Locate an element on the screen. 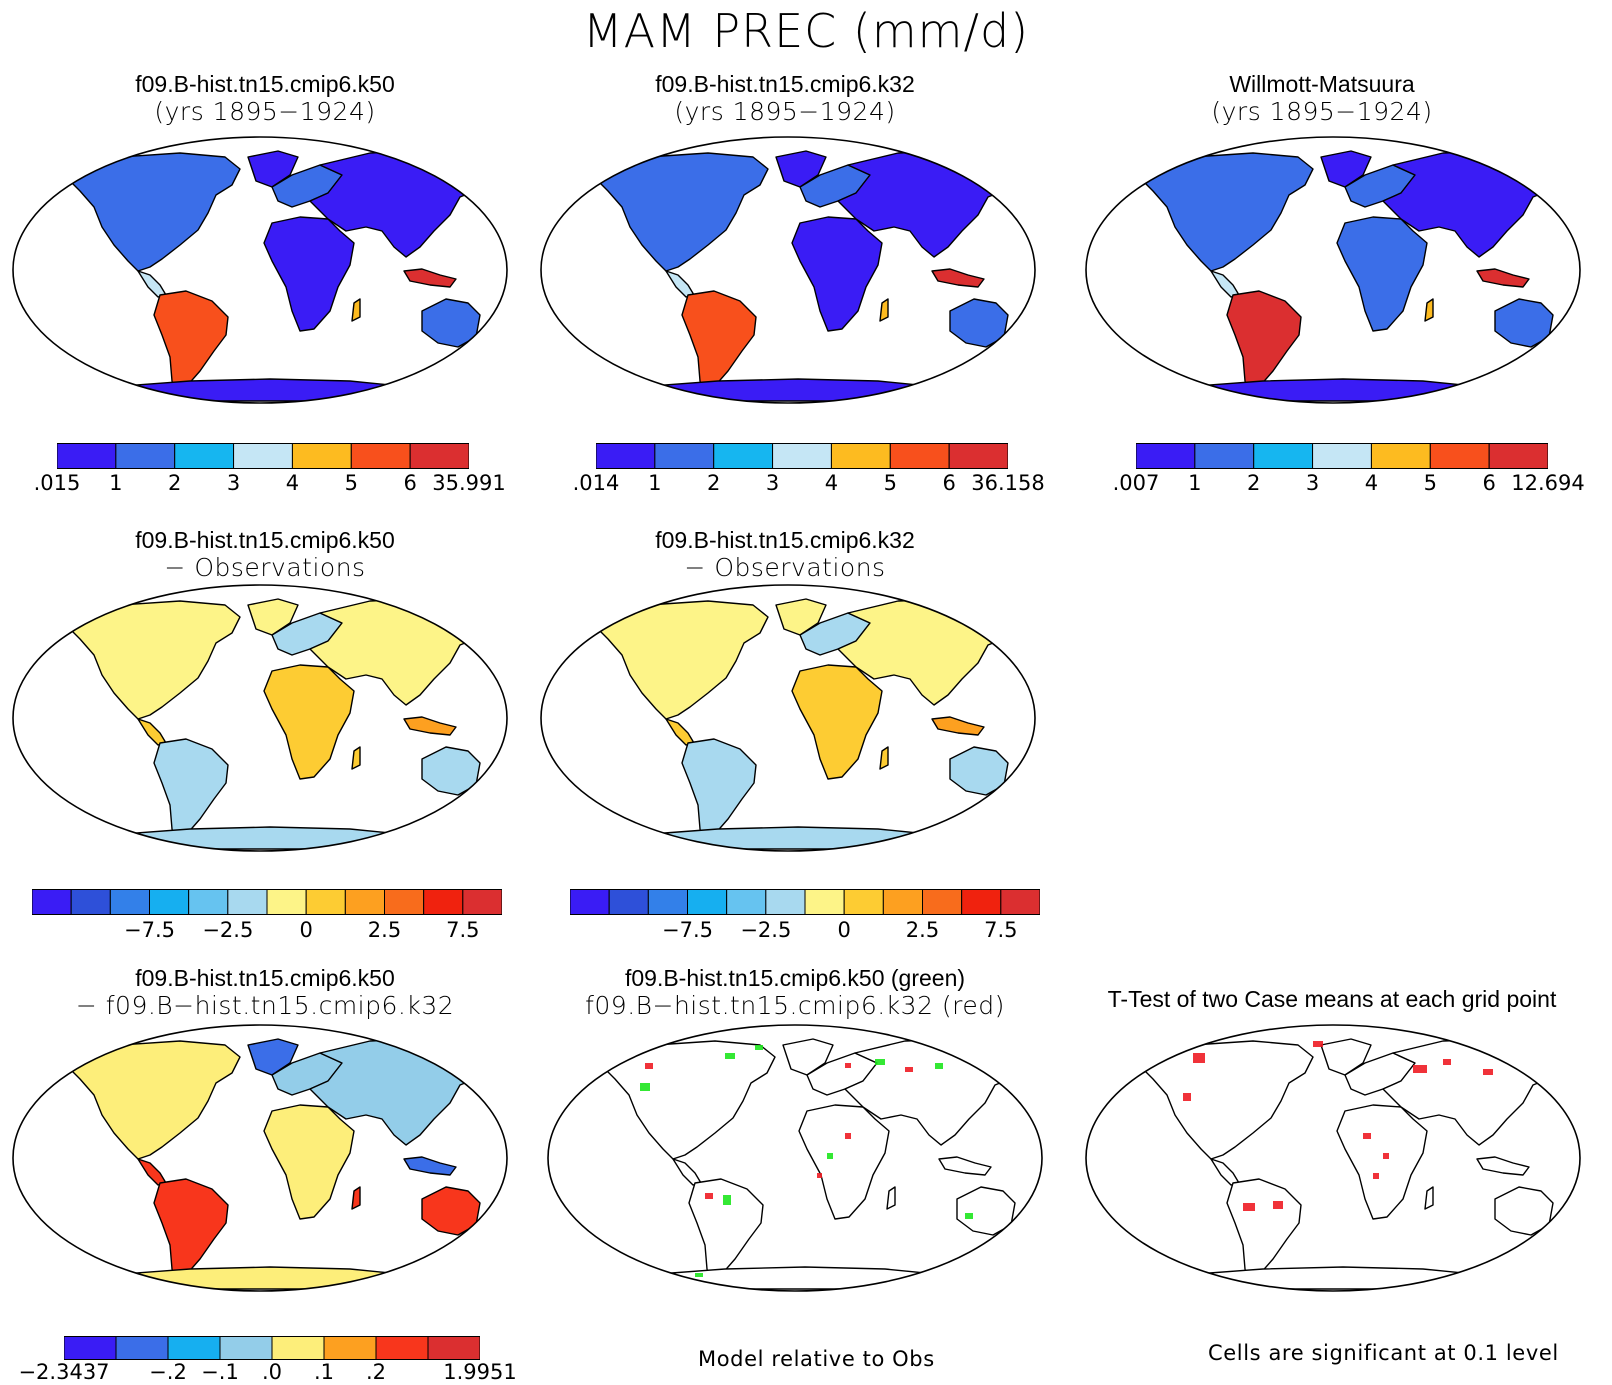 This screenshot has width=1612, height=1385. colorbar-ticks-obs: .007 1 2 3 4 5 6 12.694 is located at coordinates (1349, 484).